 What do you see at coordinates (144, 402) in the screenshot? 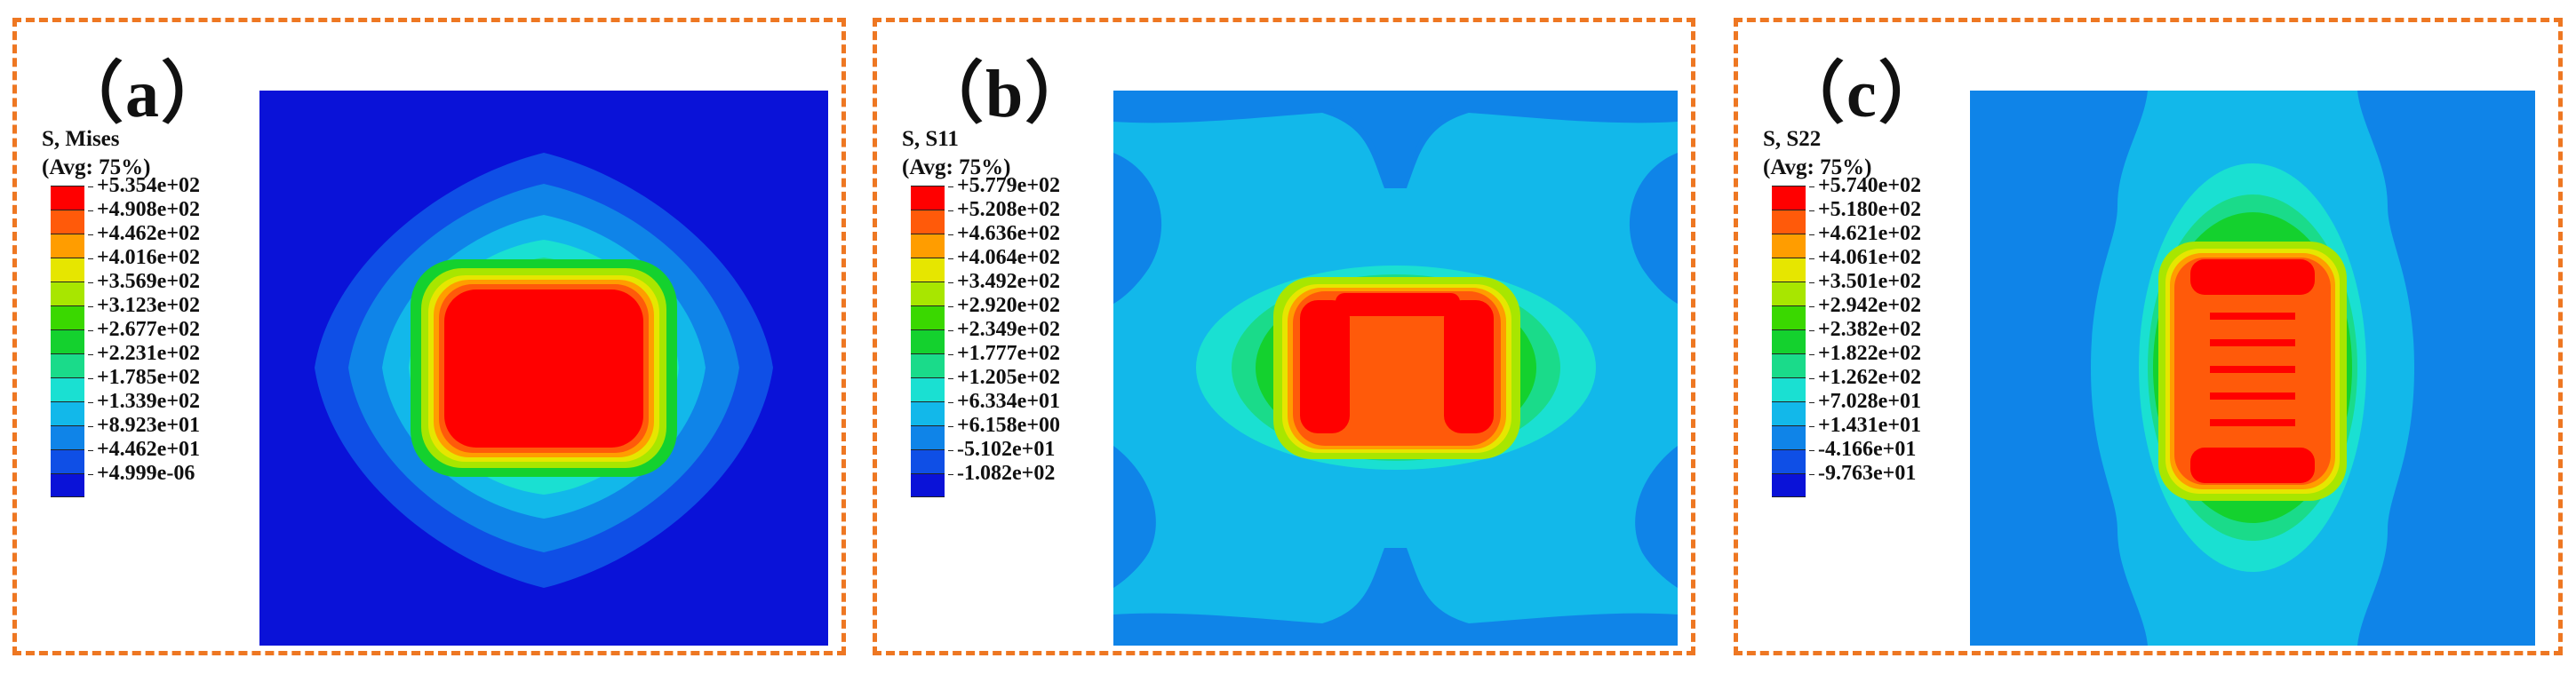
I see `legend-tick-label: +1.339e+02` at bounding box center [144, 402].